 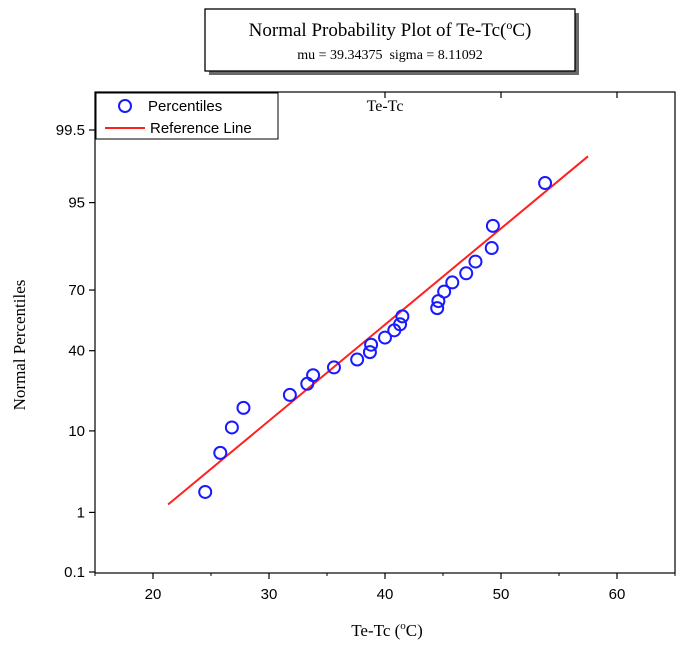 What do you see at coordinates (125, 106) in the screenshot?
I see `legend-percentiles-marker` at bounding box center [125, 106].